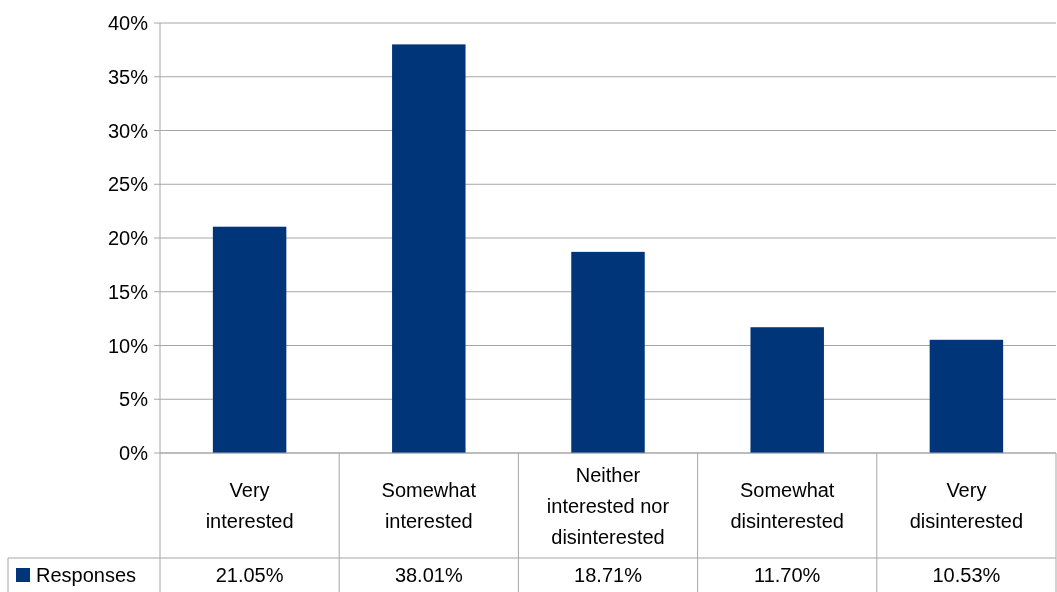  What do you see at coordinates (787, 505) in the screenshot?
I see `x-tick-label: Somewhat disinterested` at bounding box center [787, 505].